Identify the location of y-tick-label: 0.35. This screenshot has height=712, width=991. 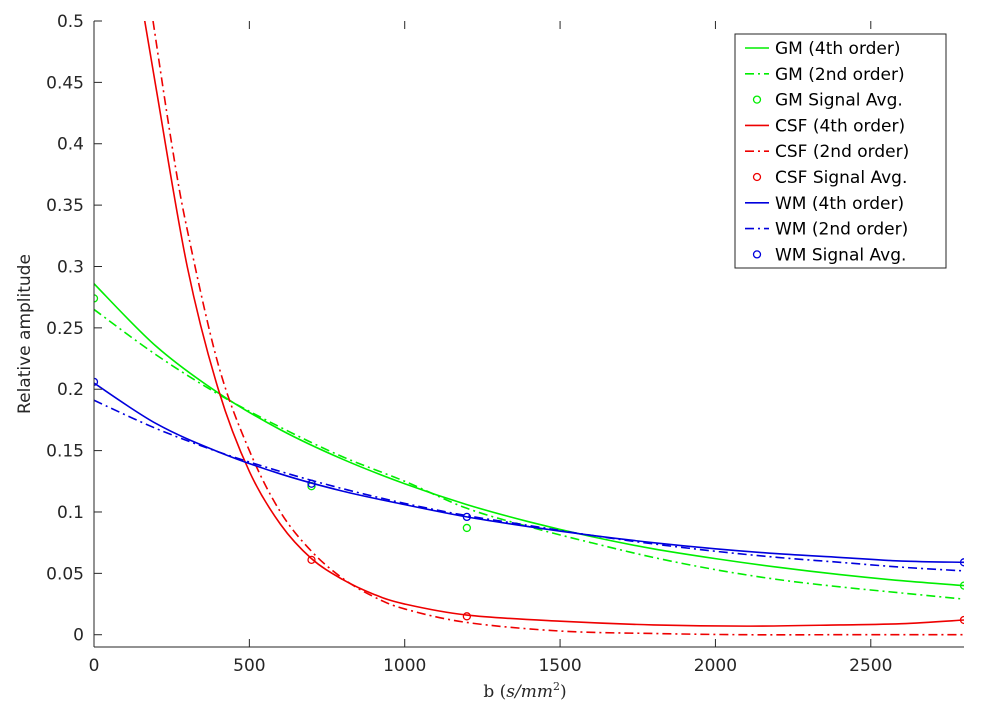
(65, 206).